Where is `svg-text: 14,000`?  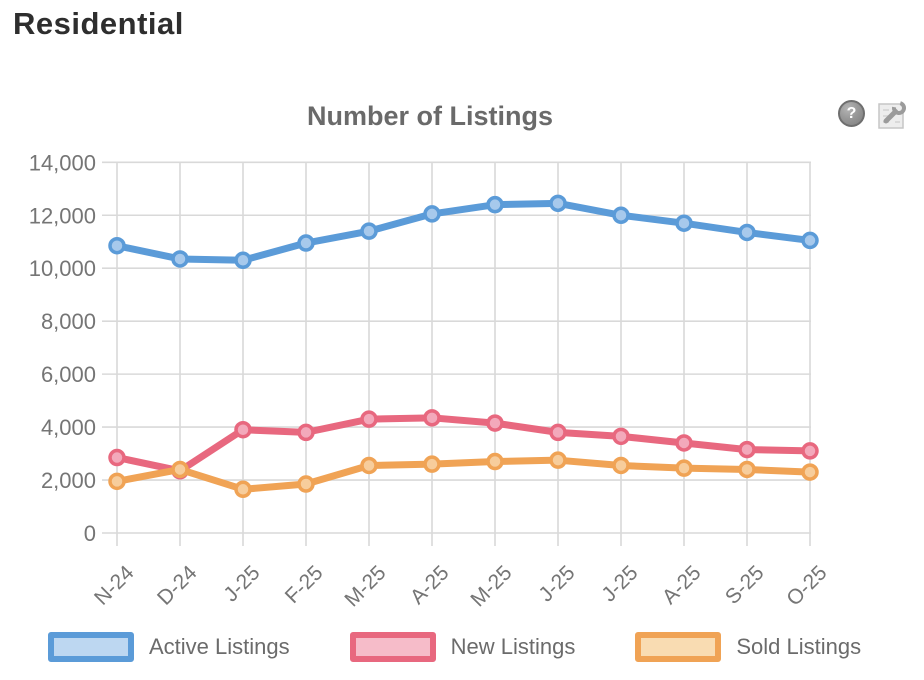 svg-text: 14,000 is located at coordinates (62, 162).